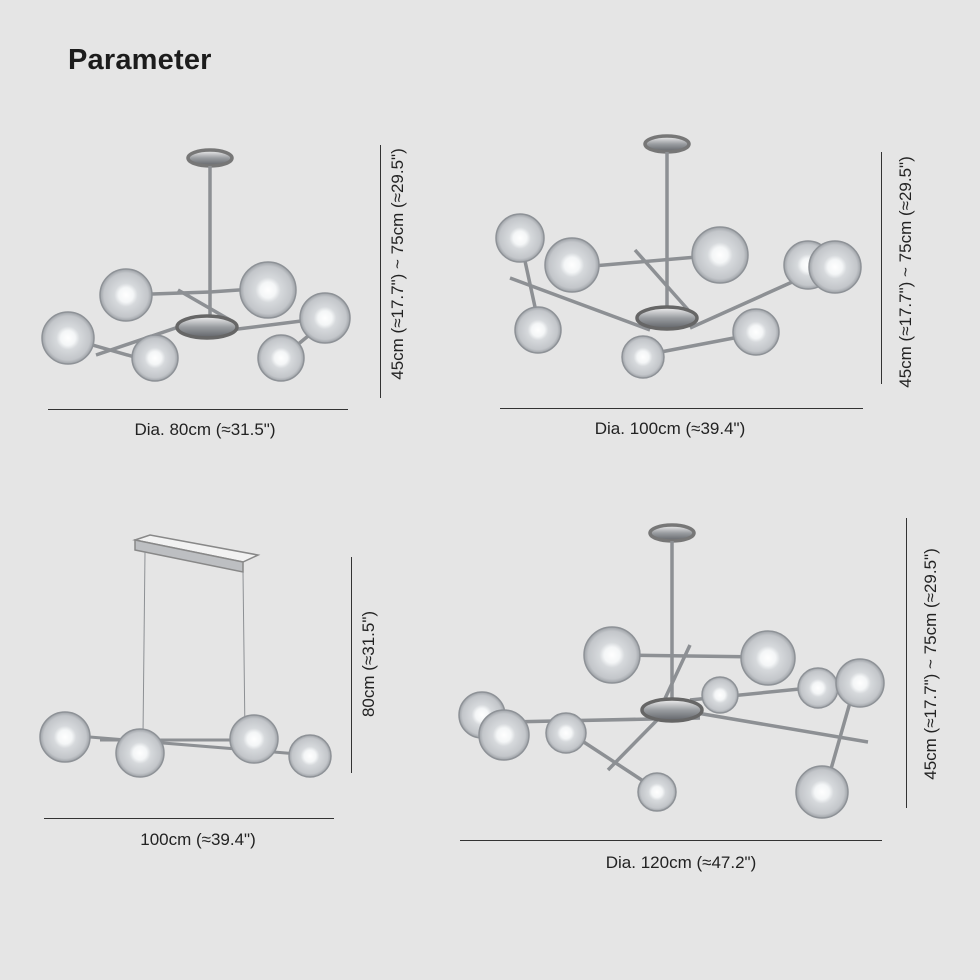  What do you see at coordinates (681, 862) in the screenshot?
I see `width-label-4: Dia. 120cm (≈47.2")` at bounding box center [681, 862].